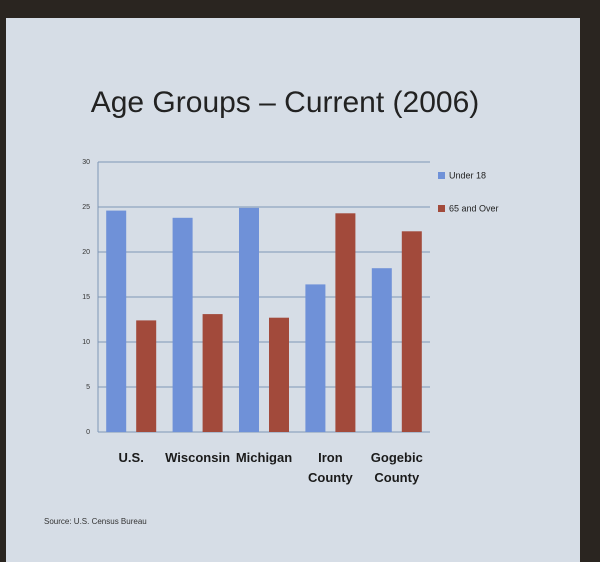  Describe the element at coordinates (264, 457) in the screenshot. I see `x-tick-label: Michigan` at that location.